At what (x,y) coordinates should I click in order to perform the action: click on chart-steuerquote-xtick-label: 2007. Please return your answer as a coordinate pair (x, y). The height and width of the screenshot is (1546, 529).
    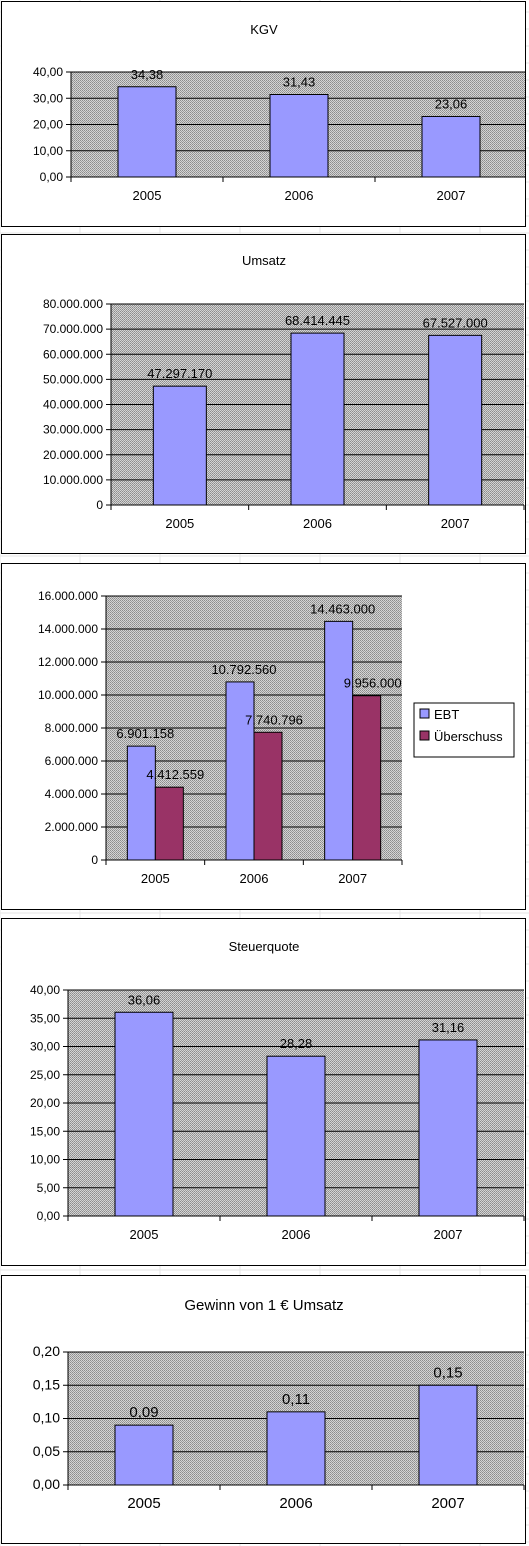
    Looking at the image, I should click on (448, 1234).